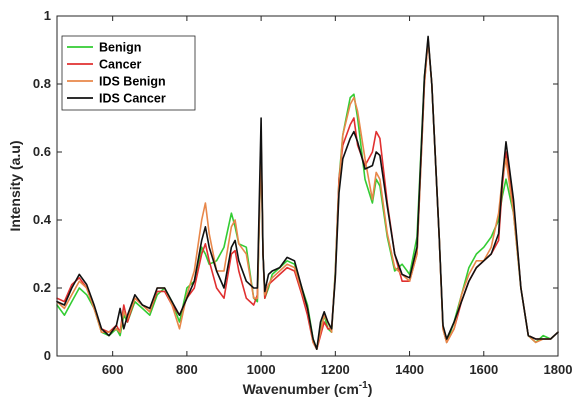 The image size is (575, 400). I want to click on x-tick-label: 800, so click(187, 369).